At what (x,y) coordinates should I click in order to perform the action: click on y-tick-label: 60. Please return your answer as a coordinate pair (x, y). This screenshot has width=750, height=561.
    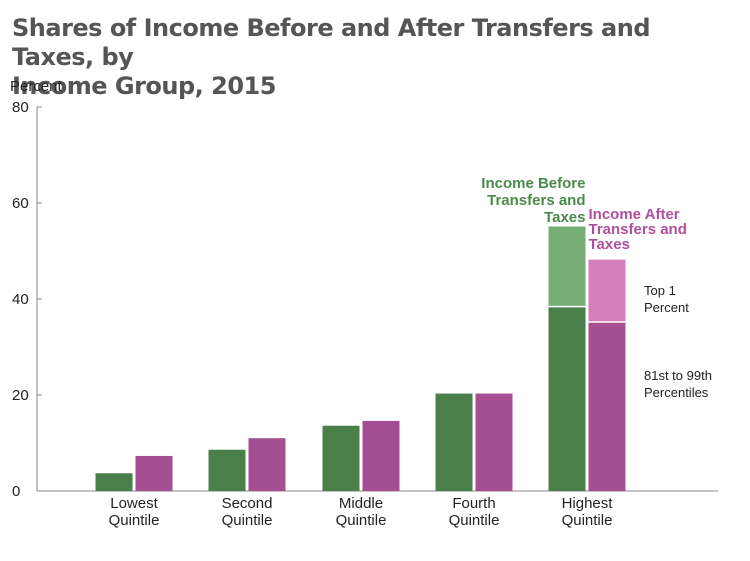
    Looking at the image, I should click on (20, 203).